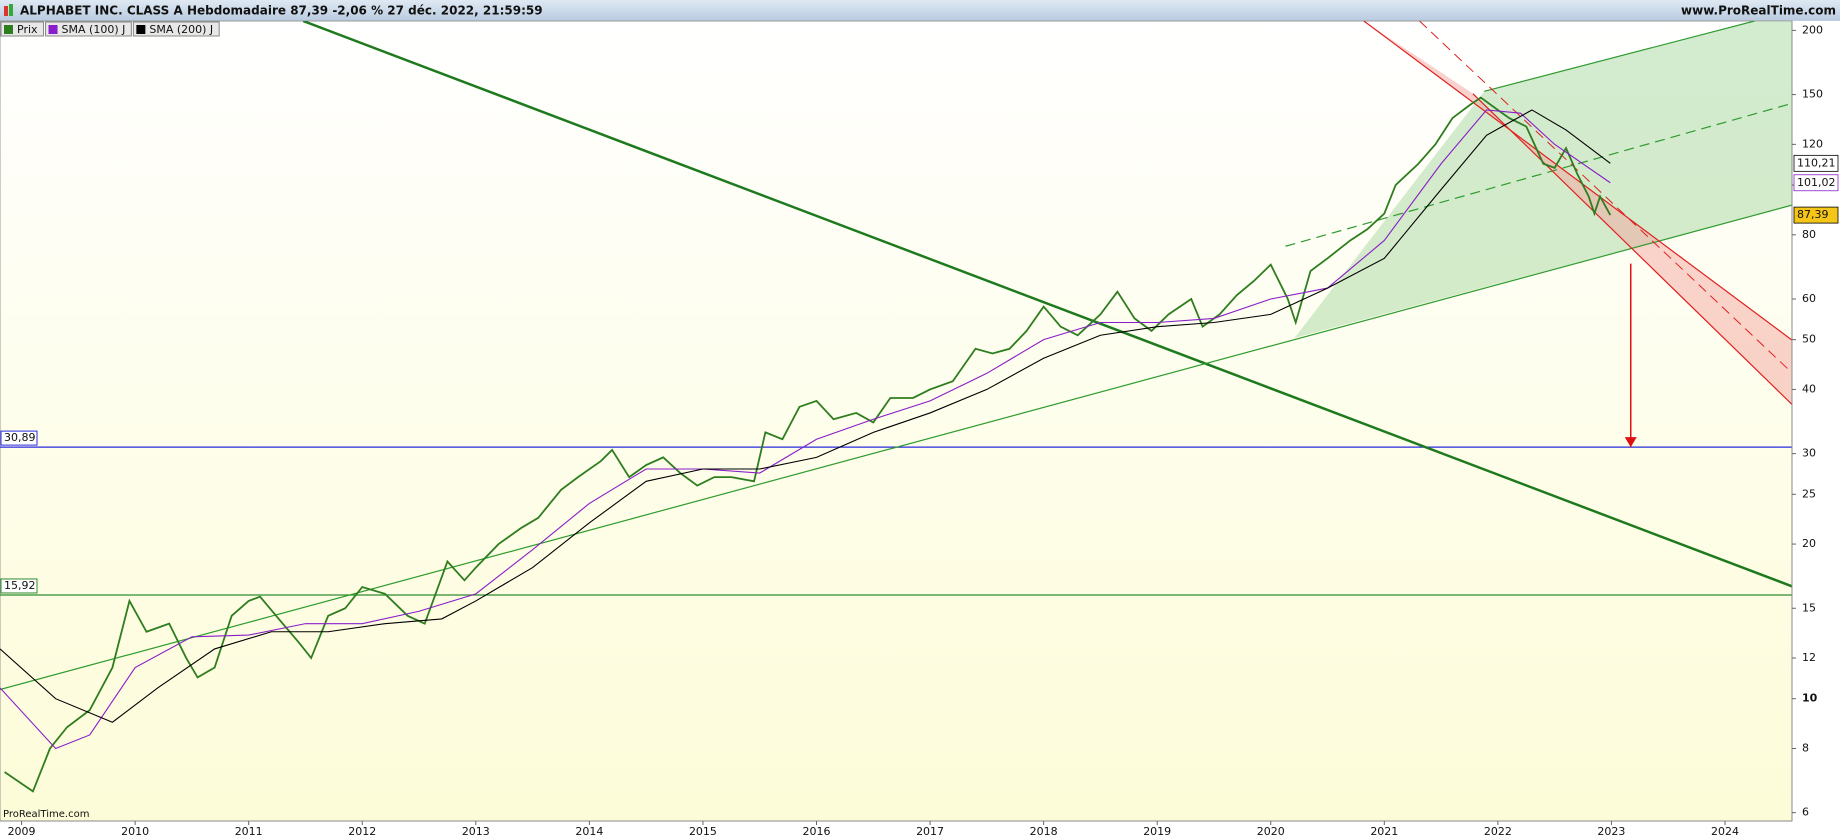 The width and height of the screenshot is (1840, 840). What do you see at coordinates (1809, 388) in the screenshot?
I see `y-tick-label: 40` at bounding box center [1809, 388].